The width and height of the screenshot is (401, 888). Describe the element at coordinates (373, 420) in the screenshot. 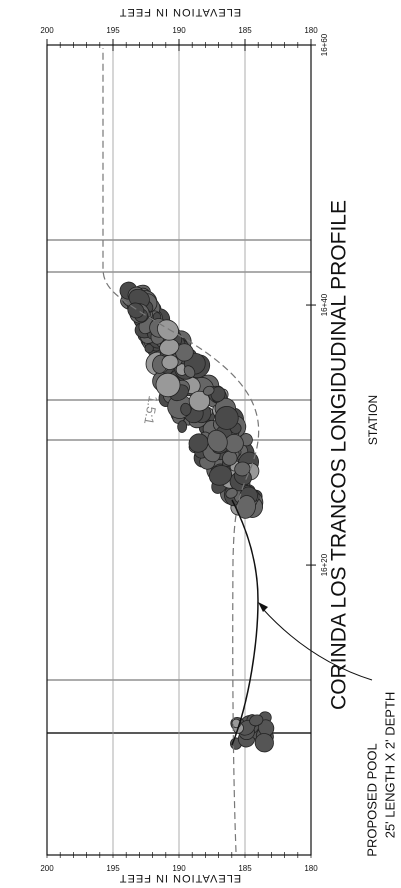

I see `x-axis-label: STATION` at that location.